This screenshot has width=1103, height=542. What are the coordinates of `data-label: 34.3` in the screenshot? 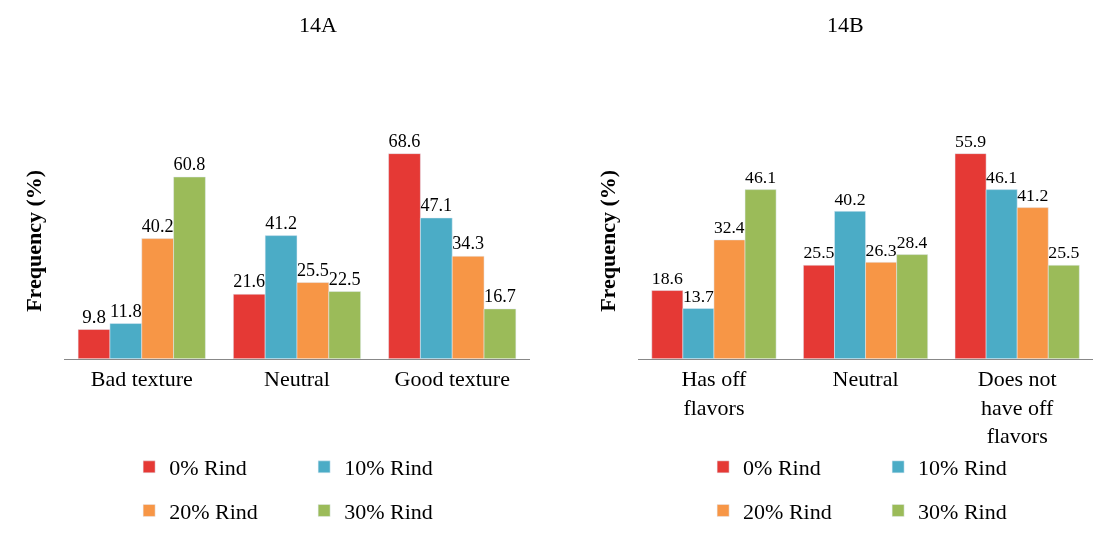 It's located at (468, 243).